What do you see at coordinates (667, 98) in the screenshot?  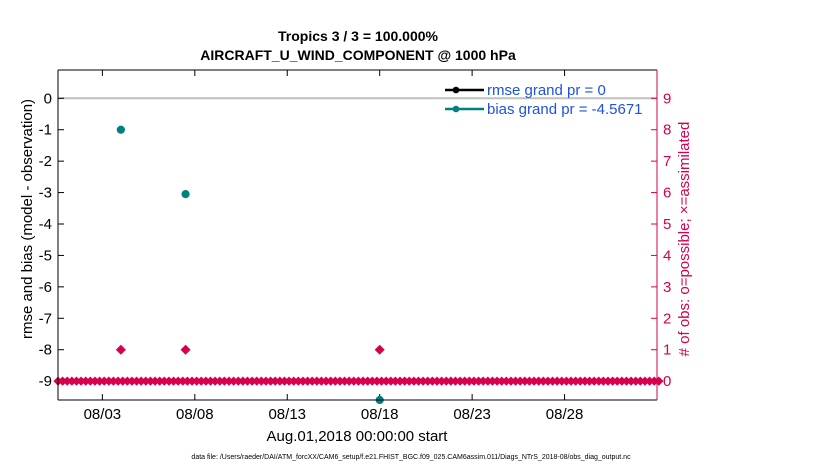 I see `y-tick-label-right: 9` at bounding box center [667, 98].